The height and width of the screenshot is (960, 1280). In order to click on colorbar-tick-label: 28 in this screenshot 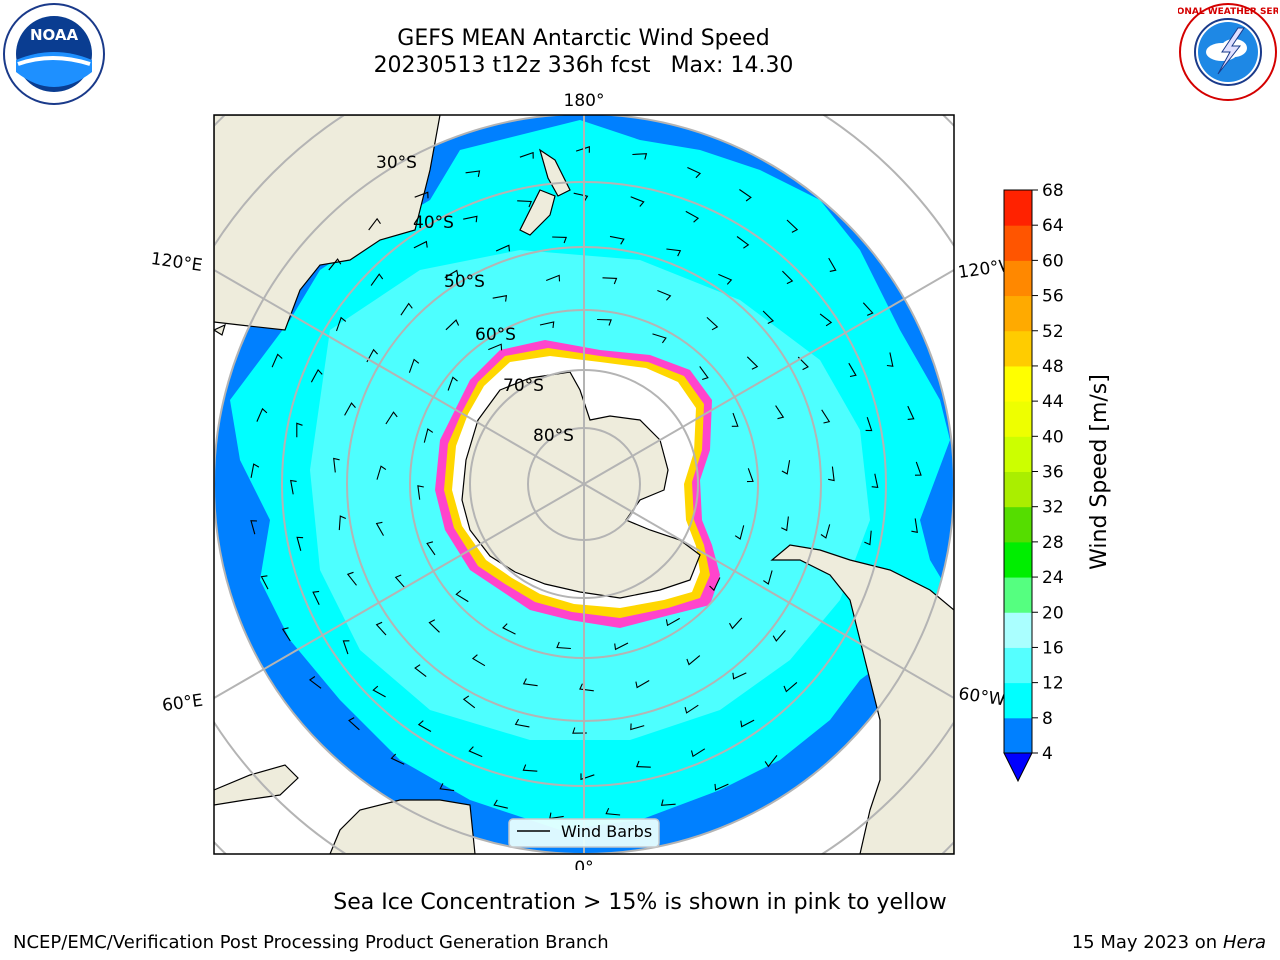, I will do `click(1053, 543)`.